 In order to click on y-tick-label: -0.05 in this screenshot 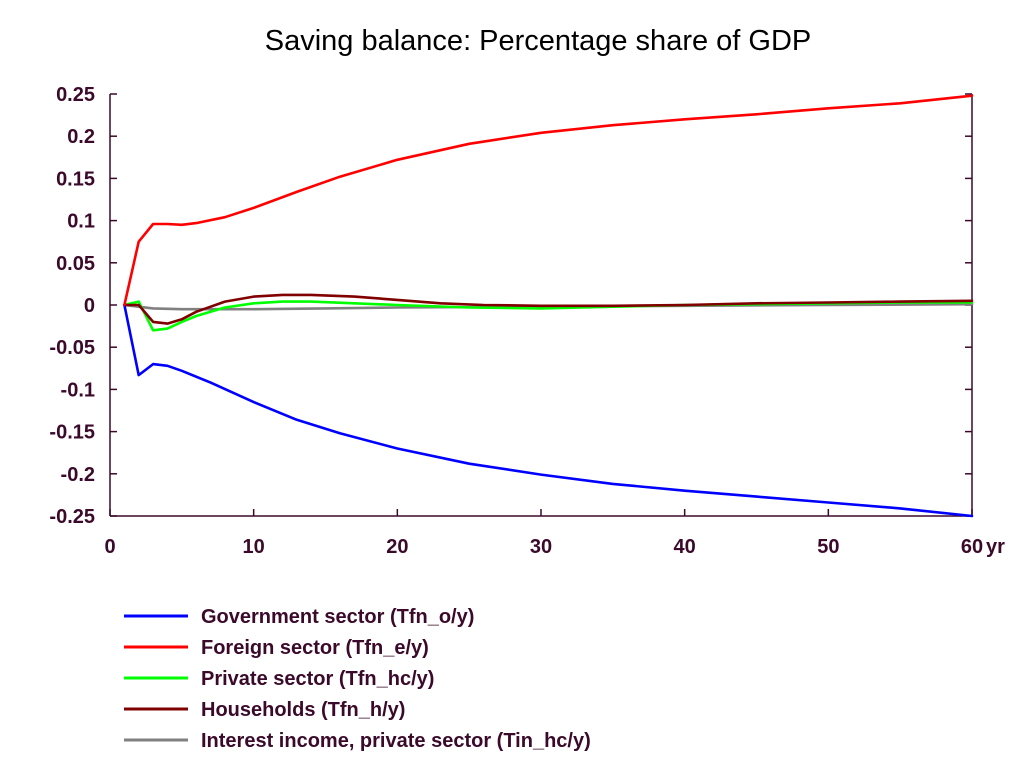, I will do `click(72, 348)`.